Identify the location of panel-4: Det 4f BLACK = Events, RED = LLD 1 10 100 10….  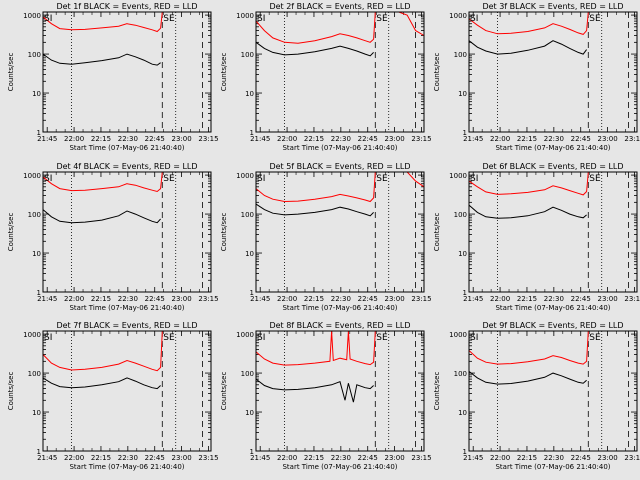
(113, 237).